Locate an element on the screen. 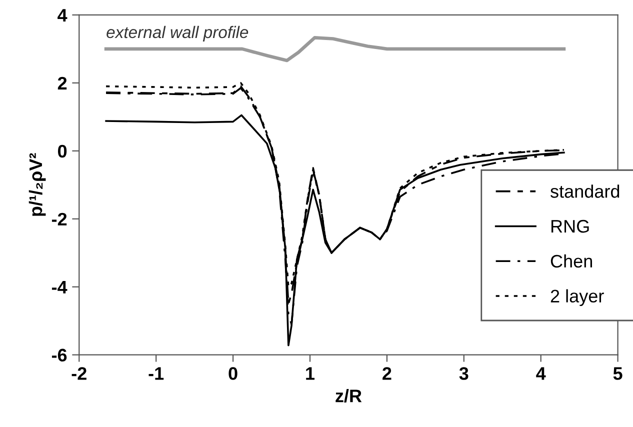 This screenshot has height=427, width=633. y-tick-label: 0 is located at coordinates (62, 151).